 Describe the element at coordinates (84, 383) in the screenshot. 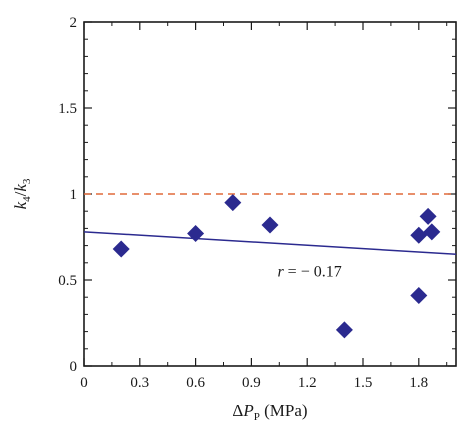

I see `x-tick-label: 0` at that location.